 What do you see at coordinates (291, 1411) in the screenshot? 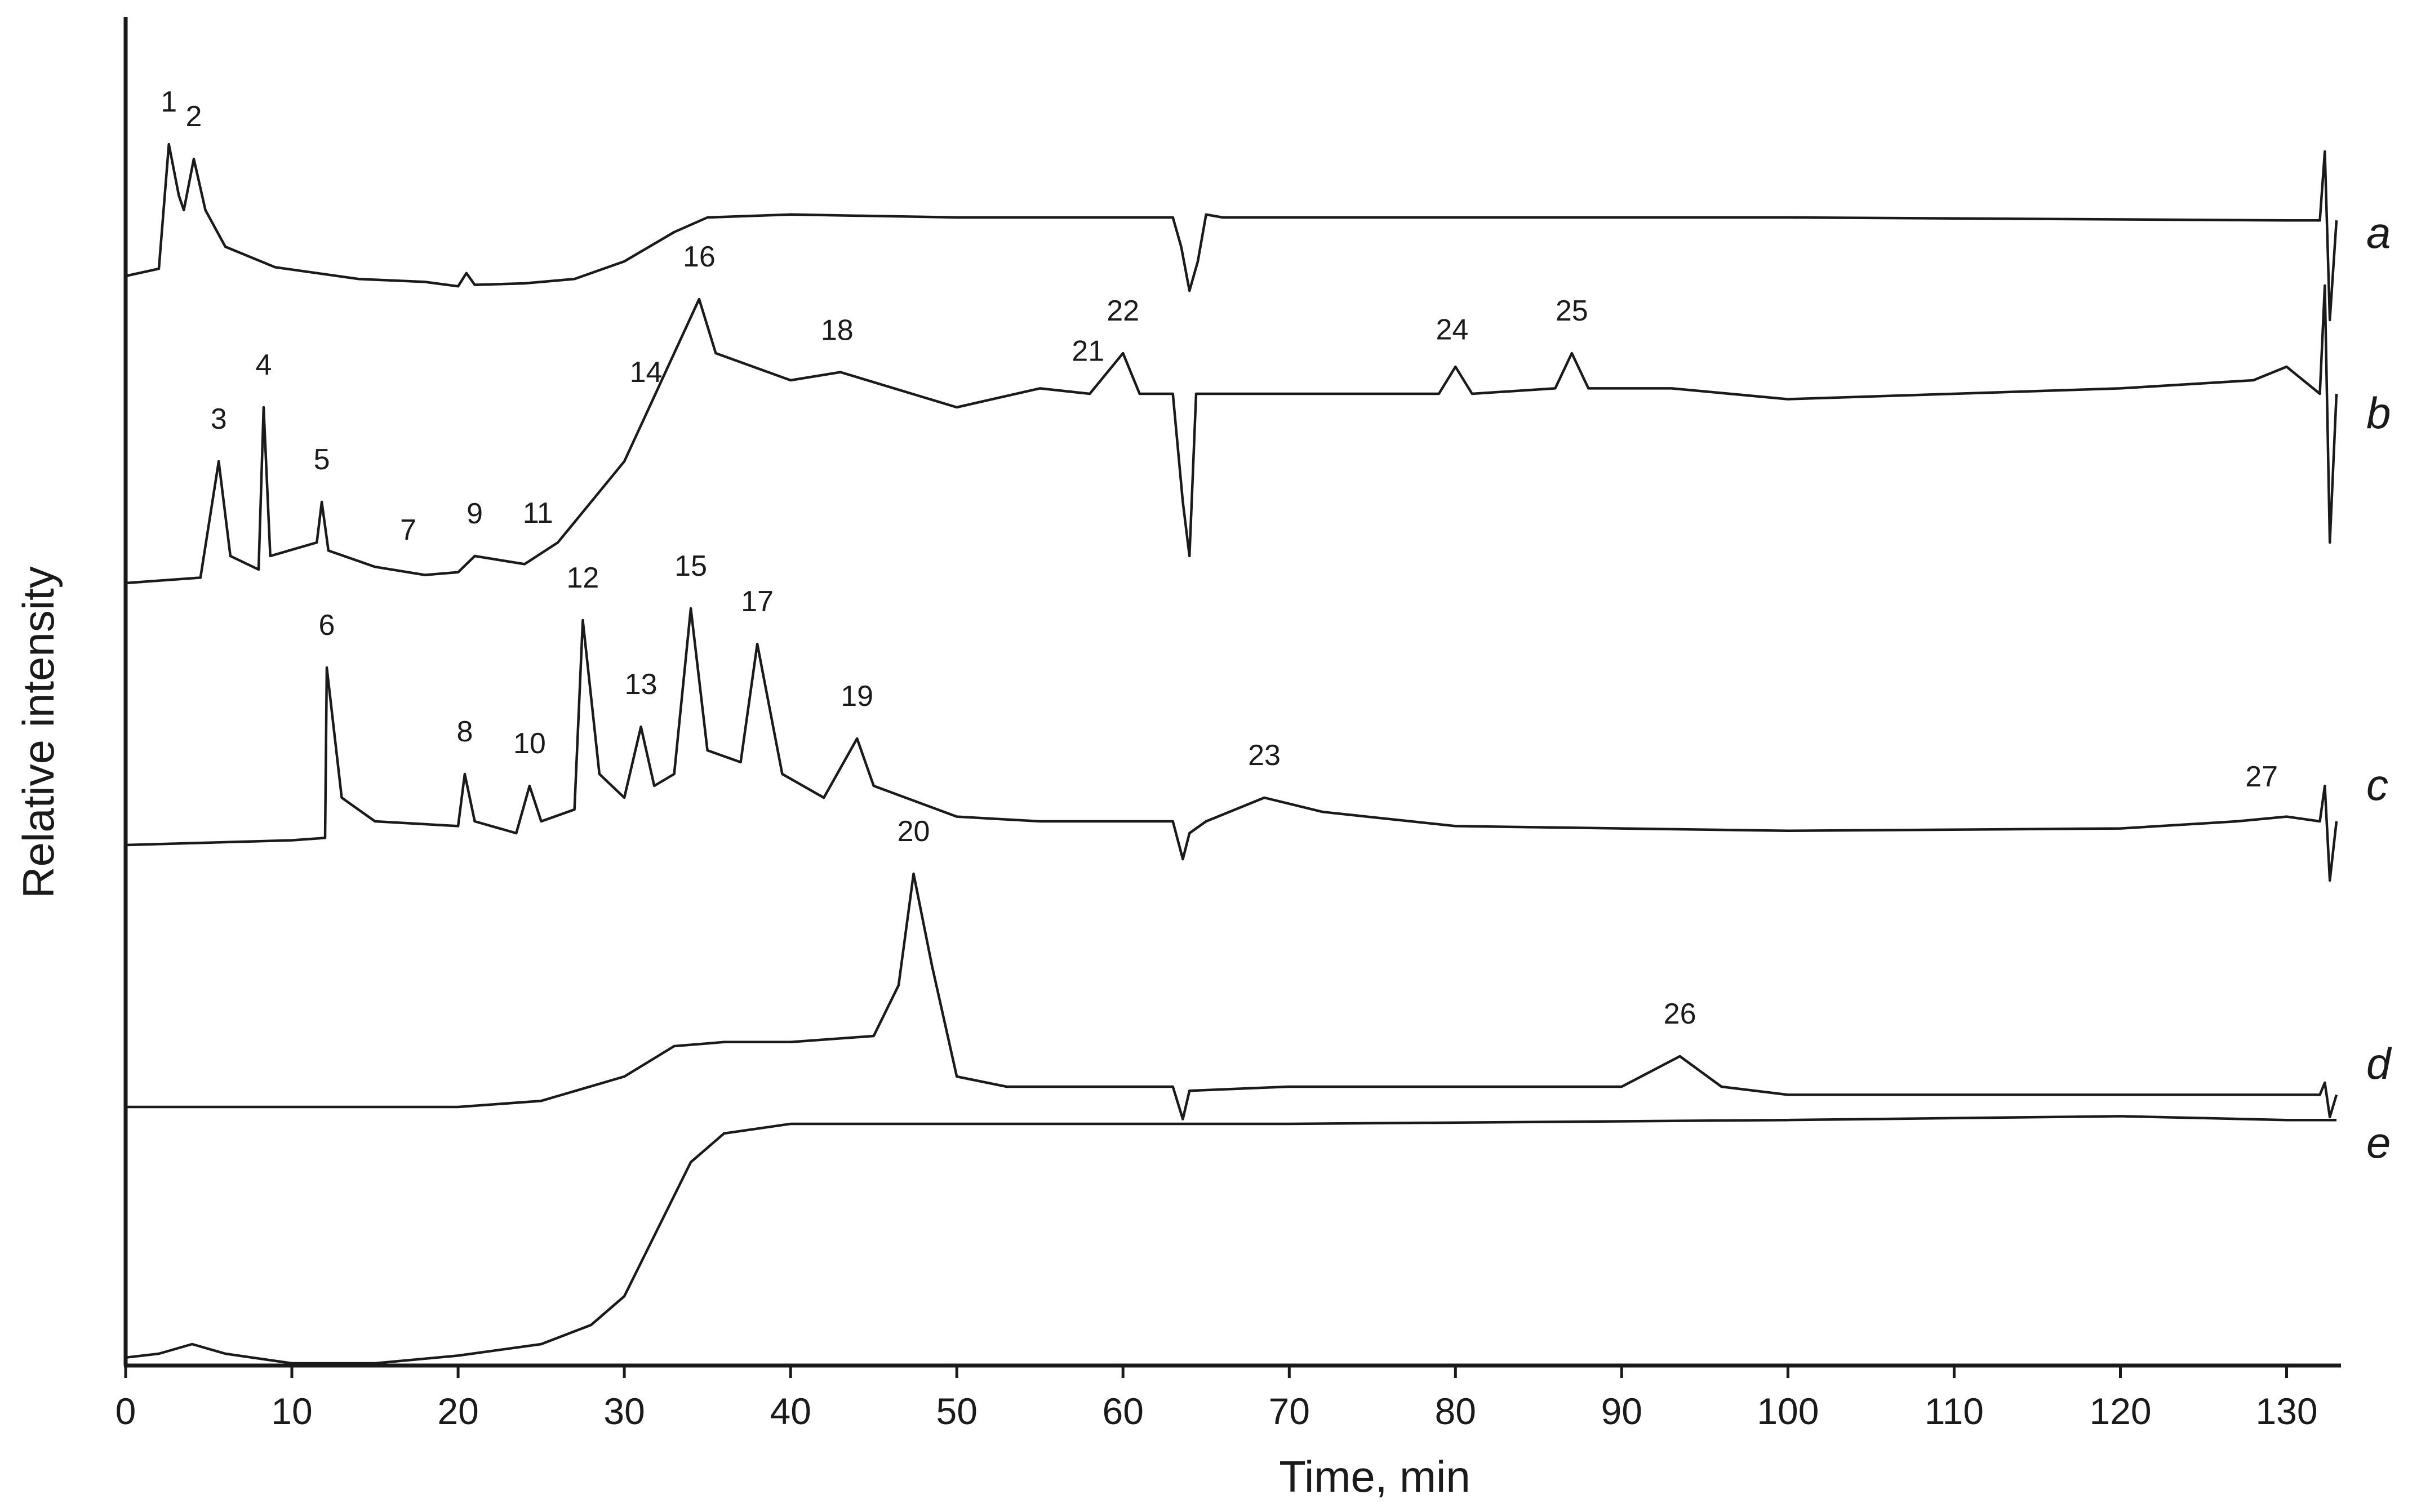
I see `x-tick-label: 10` at bounding box center [291, 1411].